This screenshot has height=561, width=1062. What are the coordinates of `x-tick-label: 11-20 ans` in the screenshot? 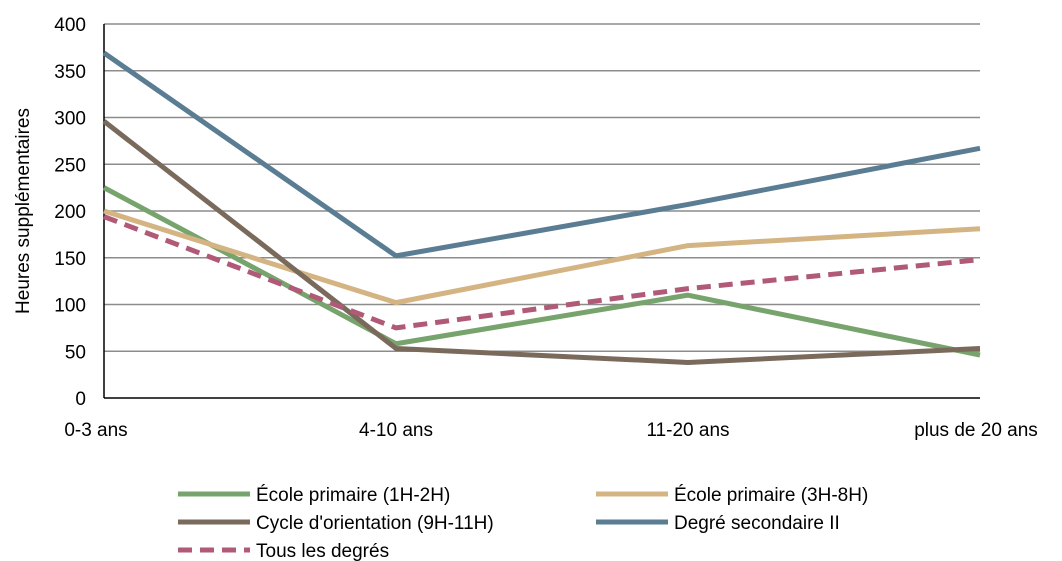 It's located at (687, 430).